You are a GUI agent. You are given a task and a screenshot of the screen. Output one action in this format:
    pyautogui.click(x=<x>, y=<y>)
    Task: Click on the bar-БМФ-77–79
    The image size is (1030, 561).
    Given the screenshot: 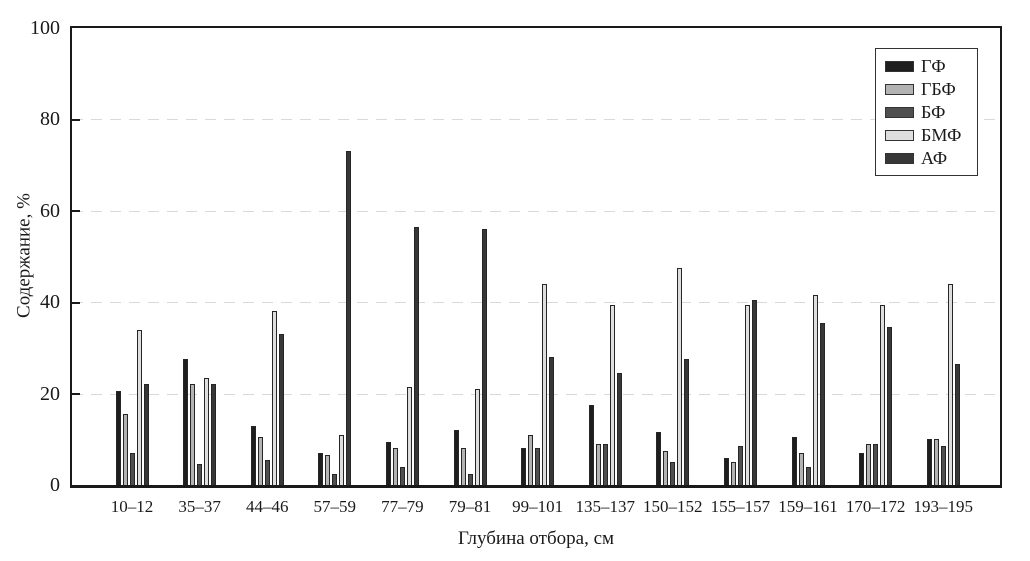 What is the action you would take?
    pyautogui.click(x=409, y=435)
    